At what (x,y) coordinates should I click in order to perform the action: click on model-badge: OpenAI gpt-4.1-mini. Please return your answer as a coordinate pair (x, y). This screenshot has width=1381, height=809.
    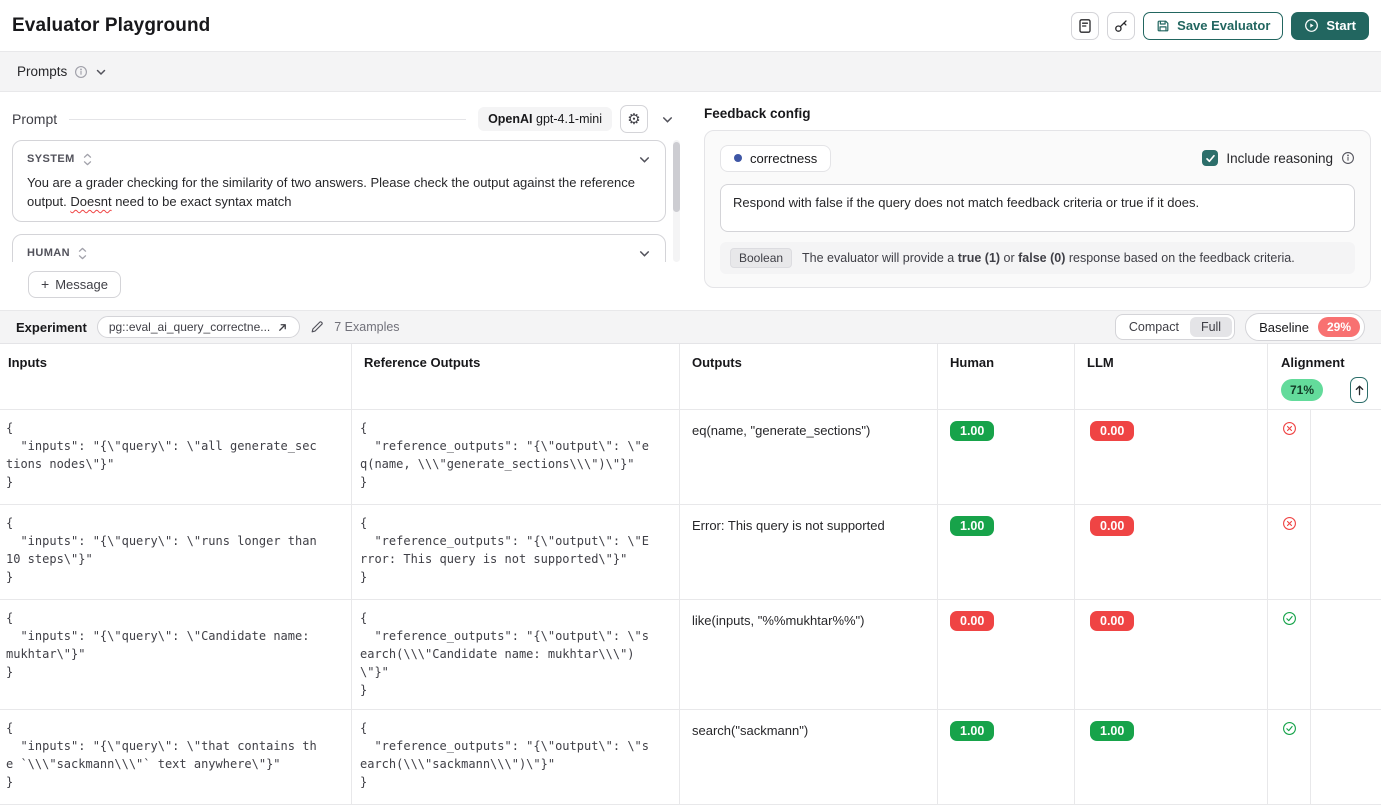
    Looking at the image, I should click on (545, 119).